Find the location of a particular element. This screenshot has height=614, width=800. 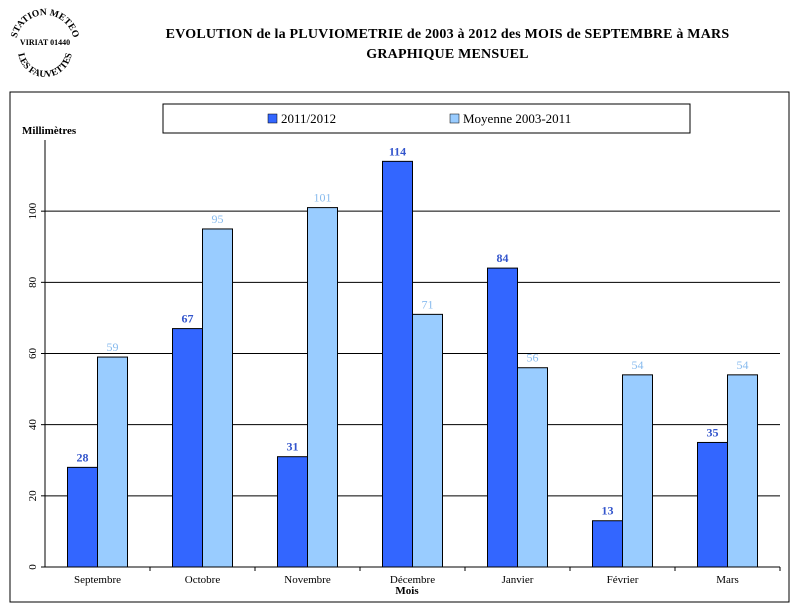

x-tick-label: Décembre is located at coordinates (412, 580).